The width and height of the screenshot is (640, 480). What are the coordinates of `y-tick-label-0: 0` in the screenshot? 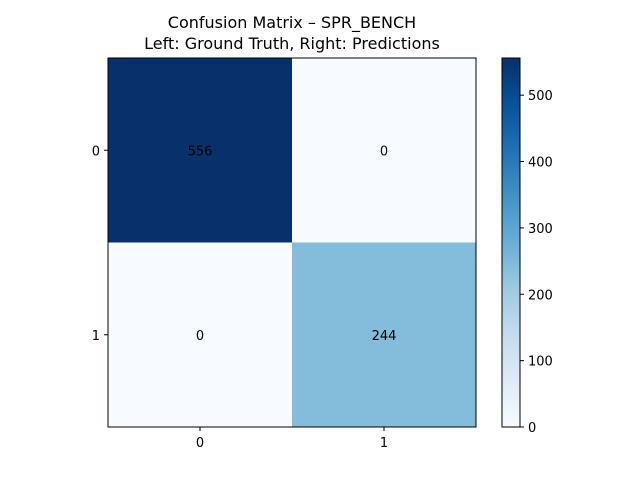 It's located at (96, 151).